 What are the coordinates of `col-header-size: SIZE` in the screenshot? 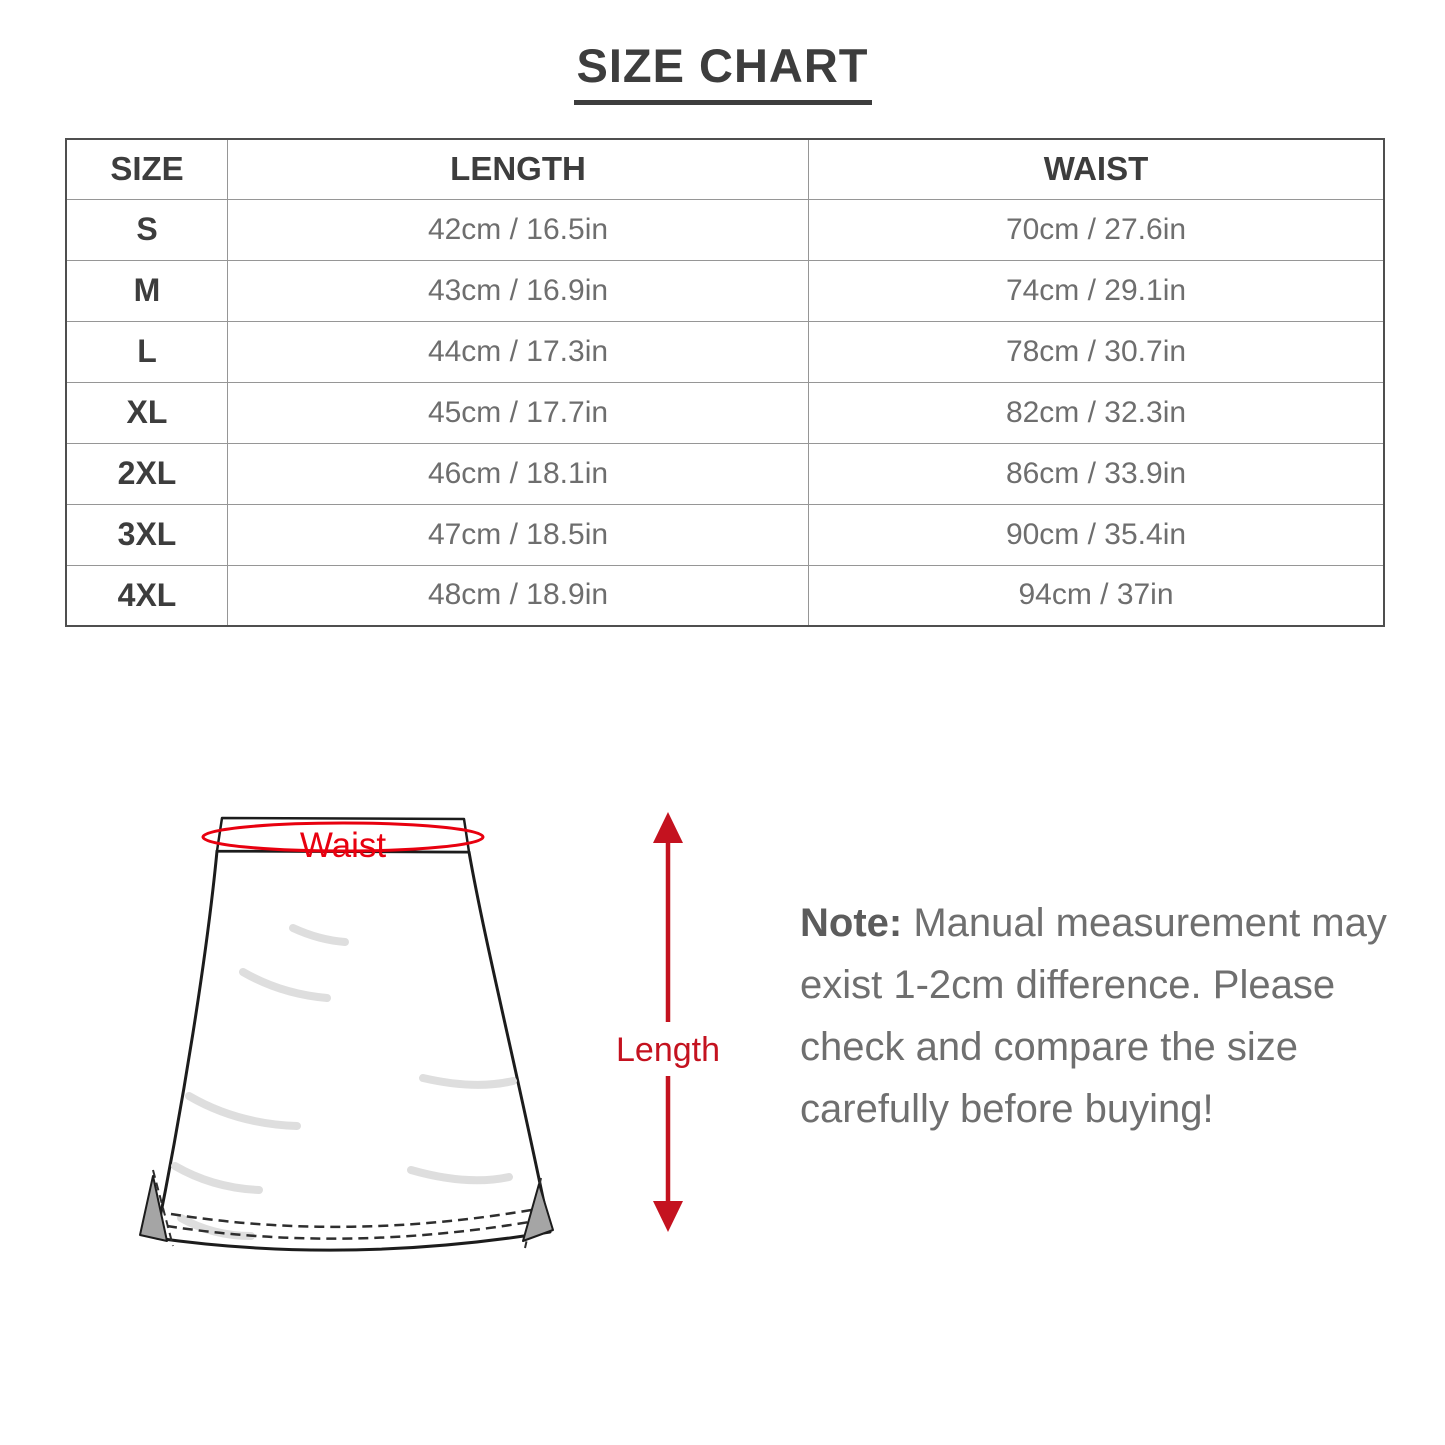 It's located at (146, 169).